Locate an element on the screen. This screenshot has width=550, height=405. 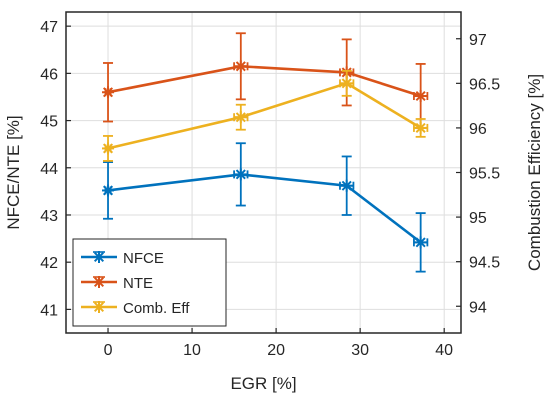
legend-entry: NTE is located at coordinates (117, 283).